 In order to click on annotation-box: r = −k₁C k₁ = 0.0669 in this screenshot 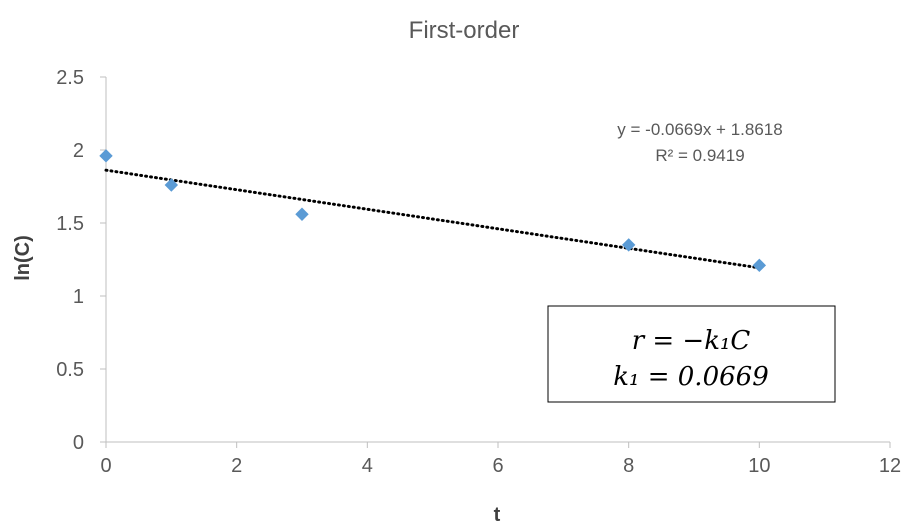, I will do `click(691, 354)`.